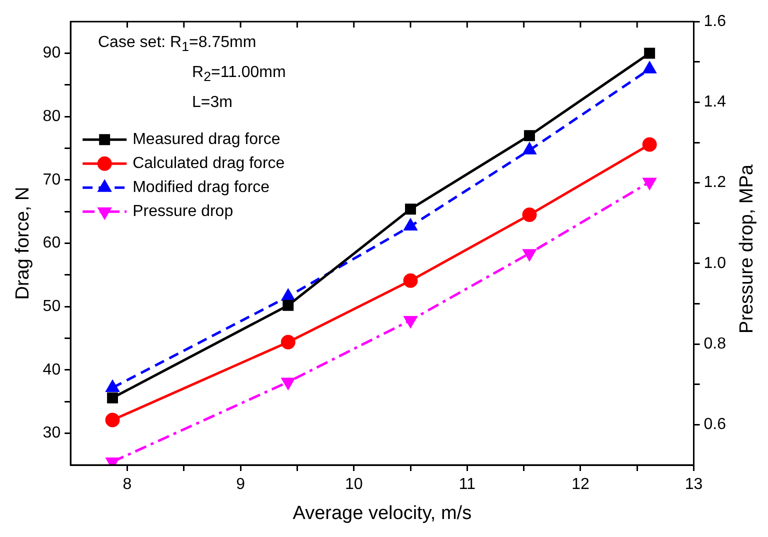 This screenshot has width=768, height=537. What do you see at coordinates (51, 117) in the screenshot?
I see `y-tick-label: 80` at bounding box center [51, 117].